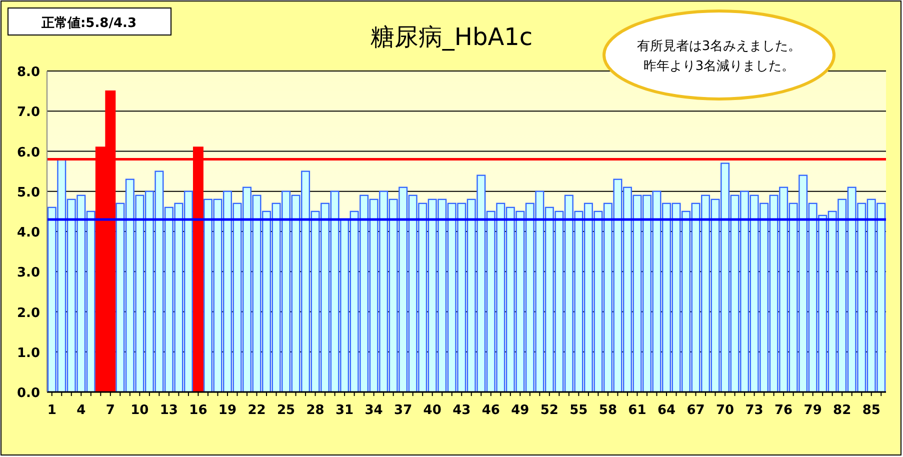 The width and height of the screenshot is (903, 457). I want to click on x-tick-label: 34, so click(373, 410).